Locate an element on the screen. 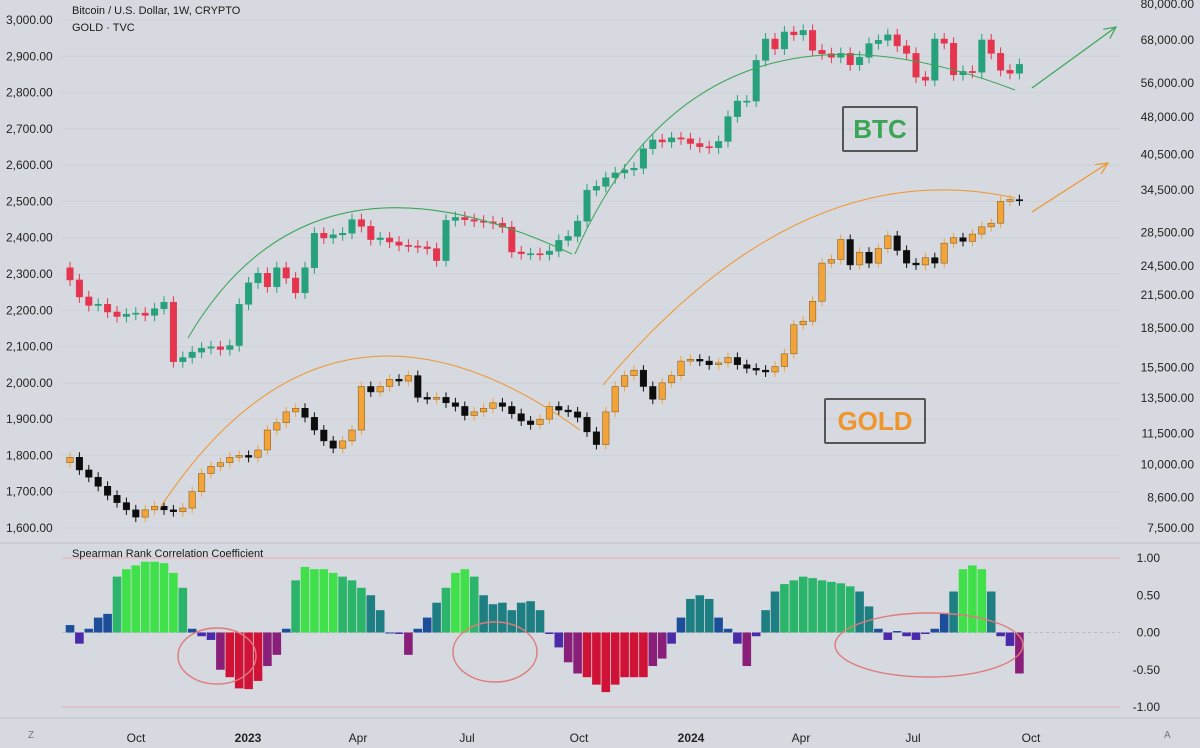 The width and height of the screenshot is (1200, 748). gold-axis-tick: 2,500.00 is located at coordinates (29, 201).